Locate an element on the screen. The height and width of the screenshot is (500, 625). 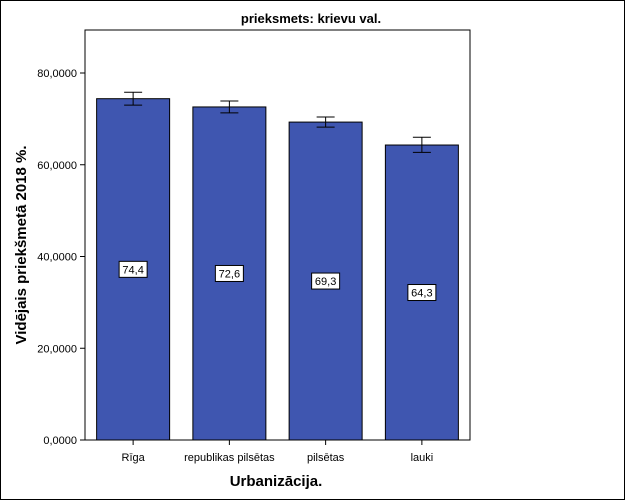
y-tick-label: 20,0000 is located at coordinates (57, 349).